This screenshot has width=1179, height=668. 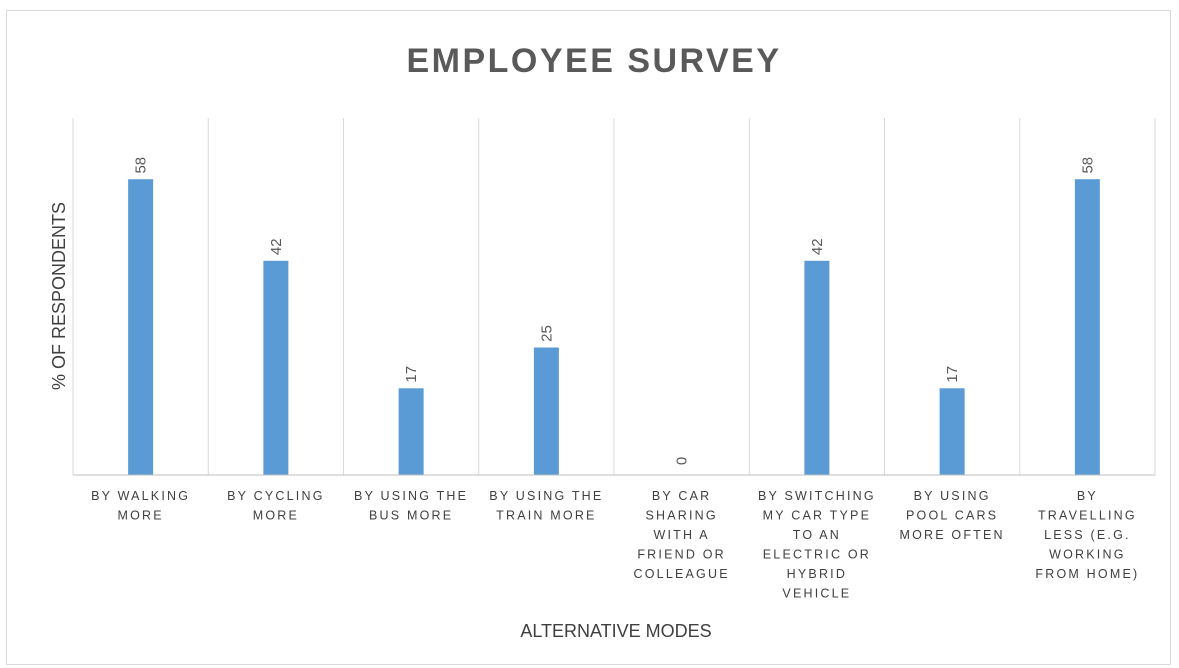 What do you see at coordinates (682, 461) in the screenshot?
I see `data-label: 0` at bounding box center [682, 461].